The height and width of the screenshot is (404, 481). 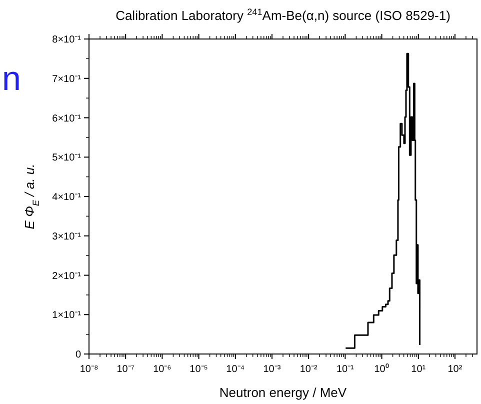 I want to click on text: n, so click(x=11, y=79).